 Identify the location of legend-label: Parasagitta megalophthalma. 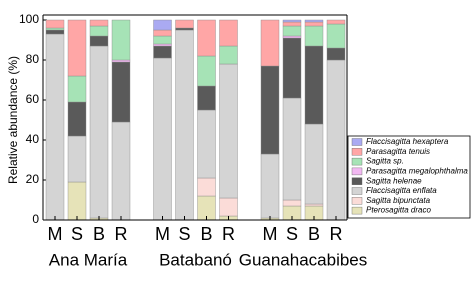
(417, 171).